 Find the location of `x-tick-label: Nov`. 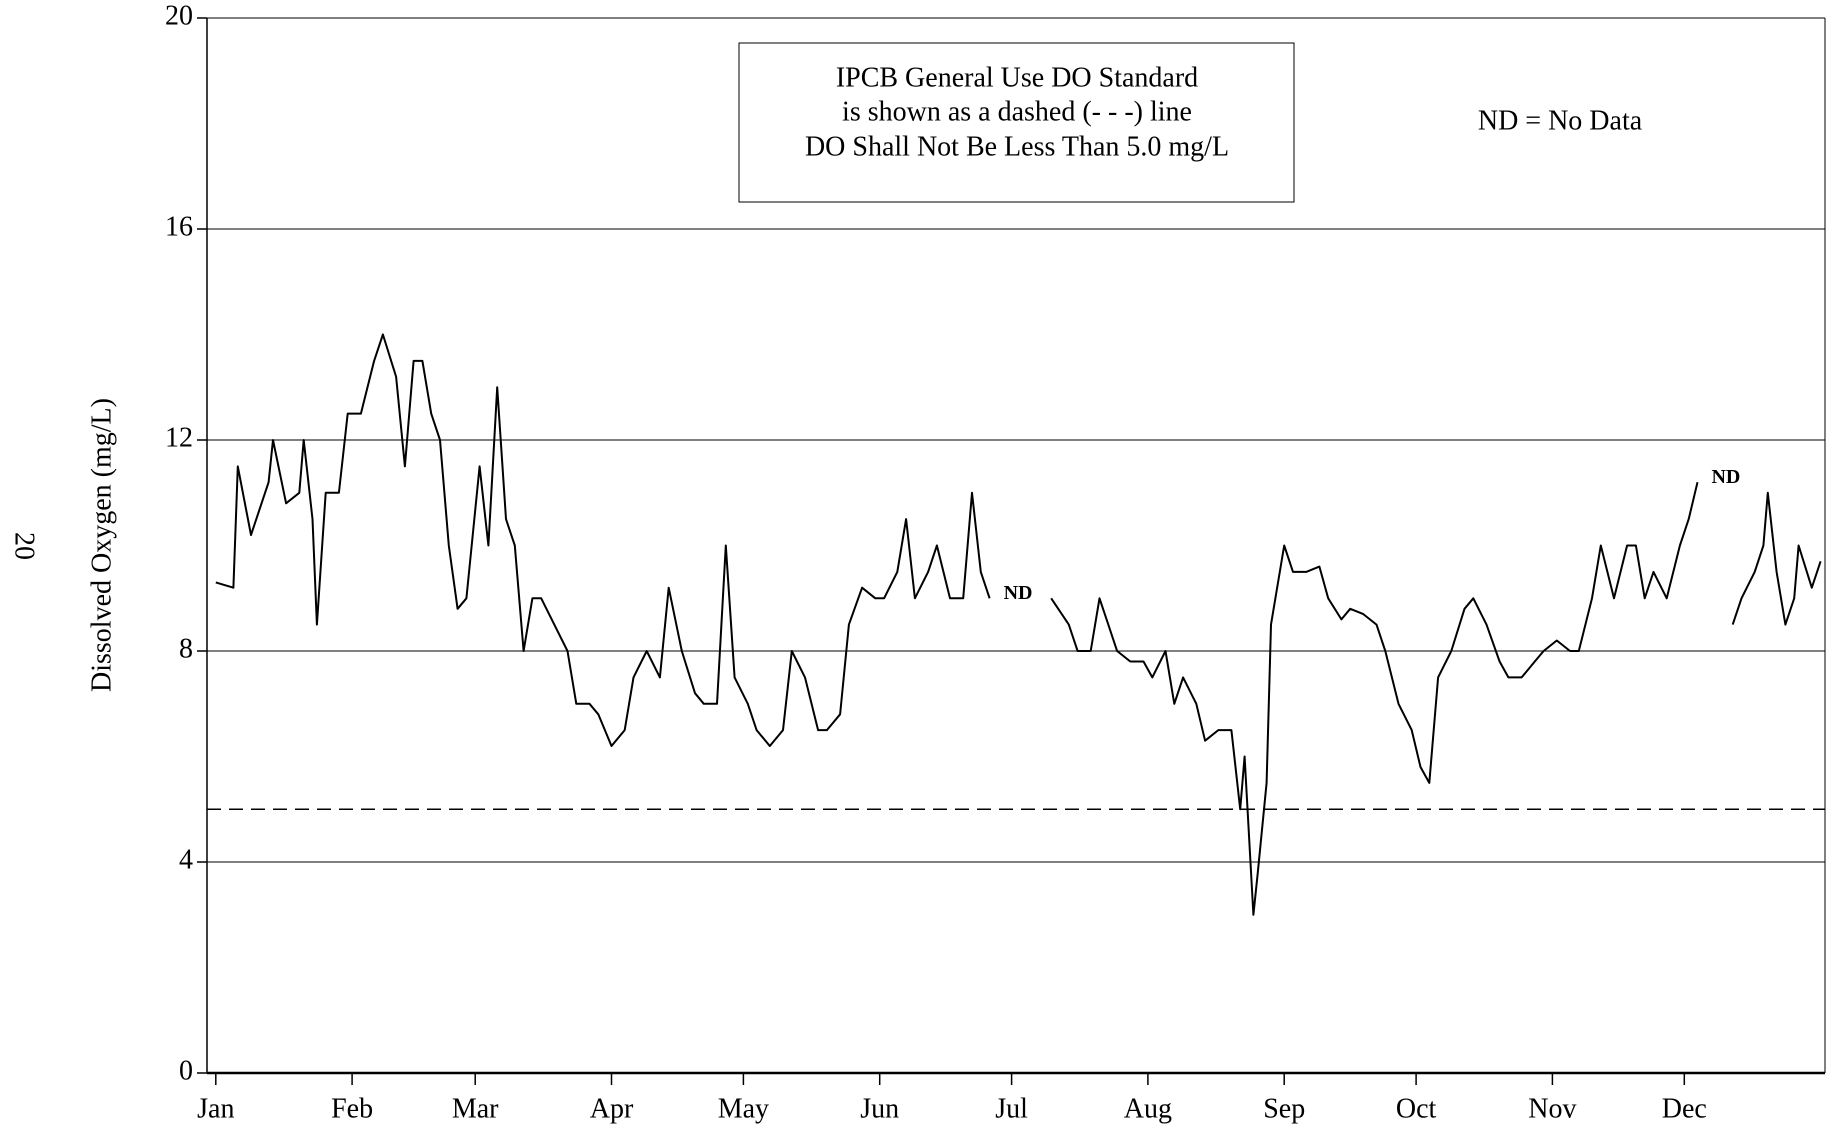

x-tick-label: Nov is located at coordinates (1552, 1108).